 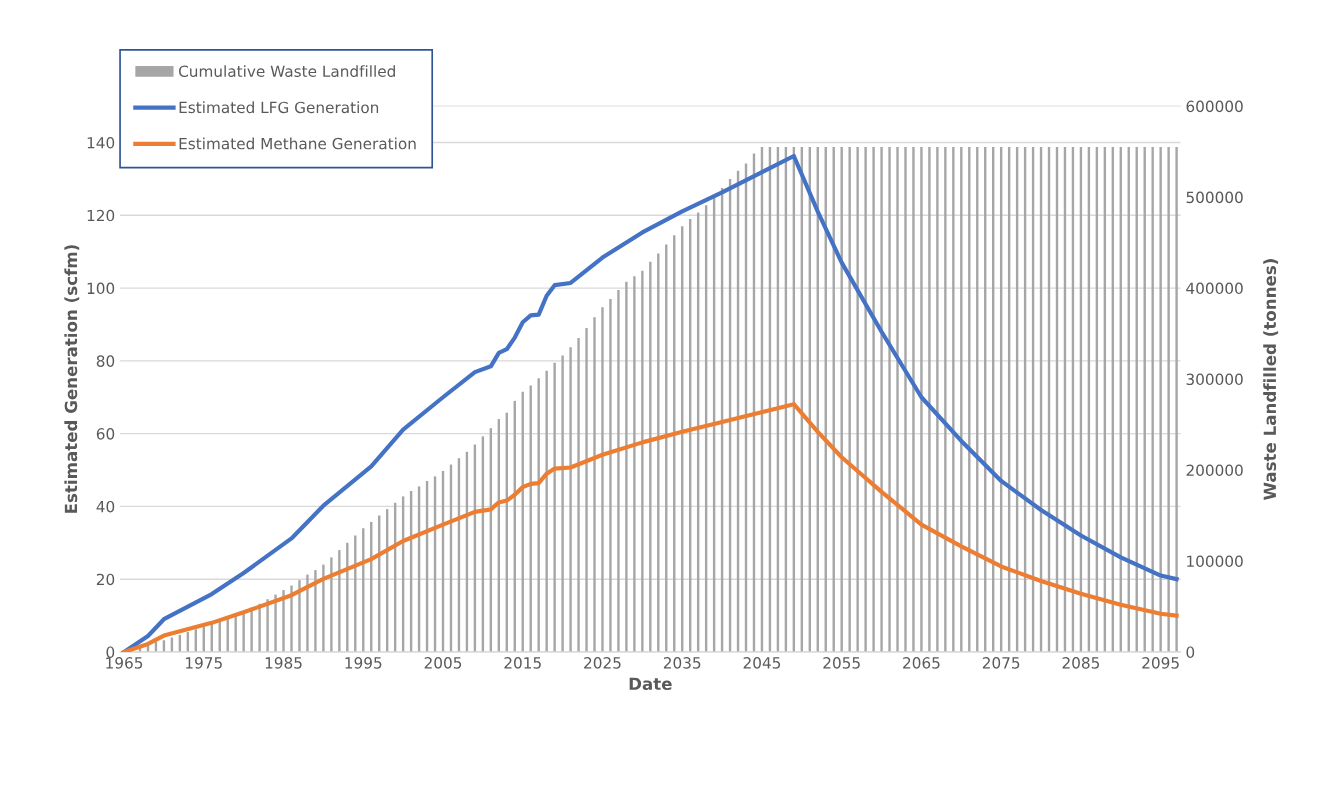 What do you see at coordinates (1160, 663) in the screenshot?
I see `x-tick-label: 2095` at bounding box center [1160, 663].